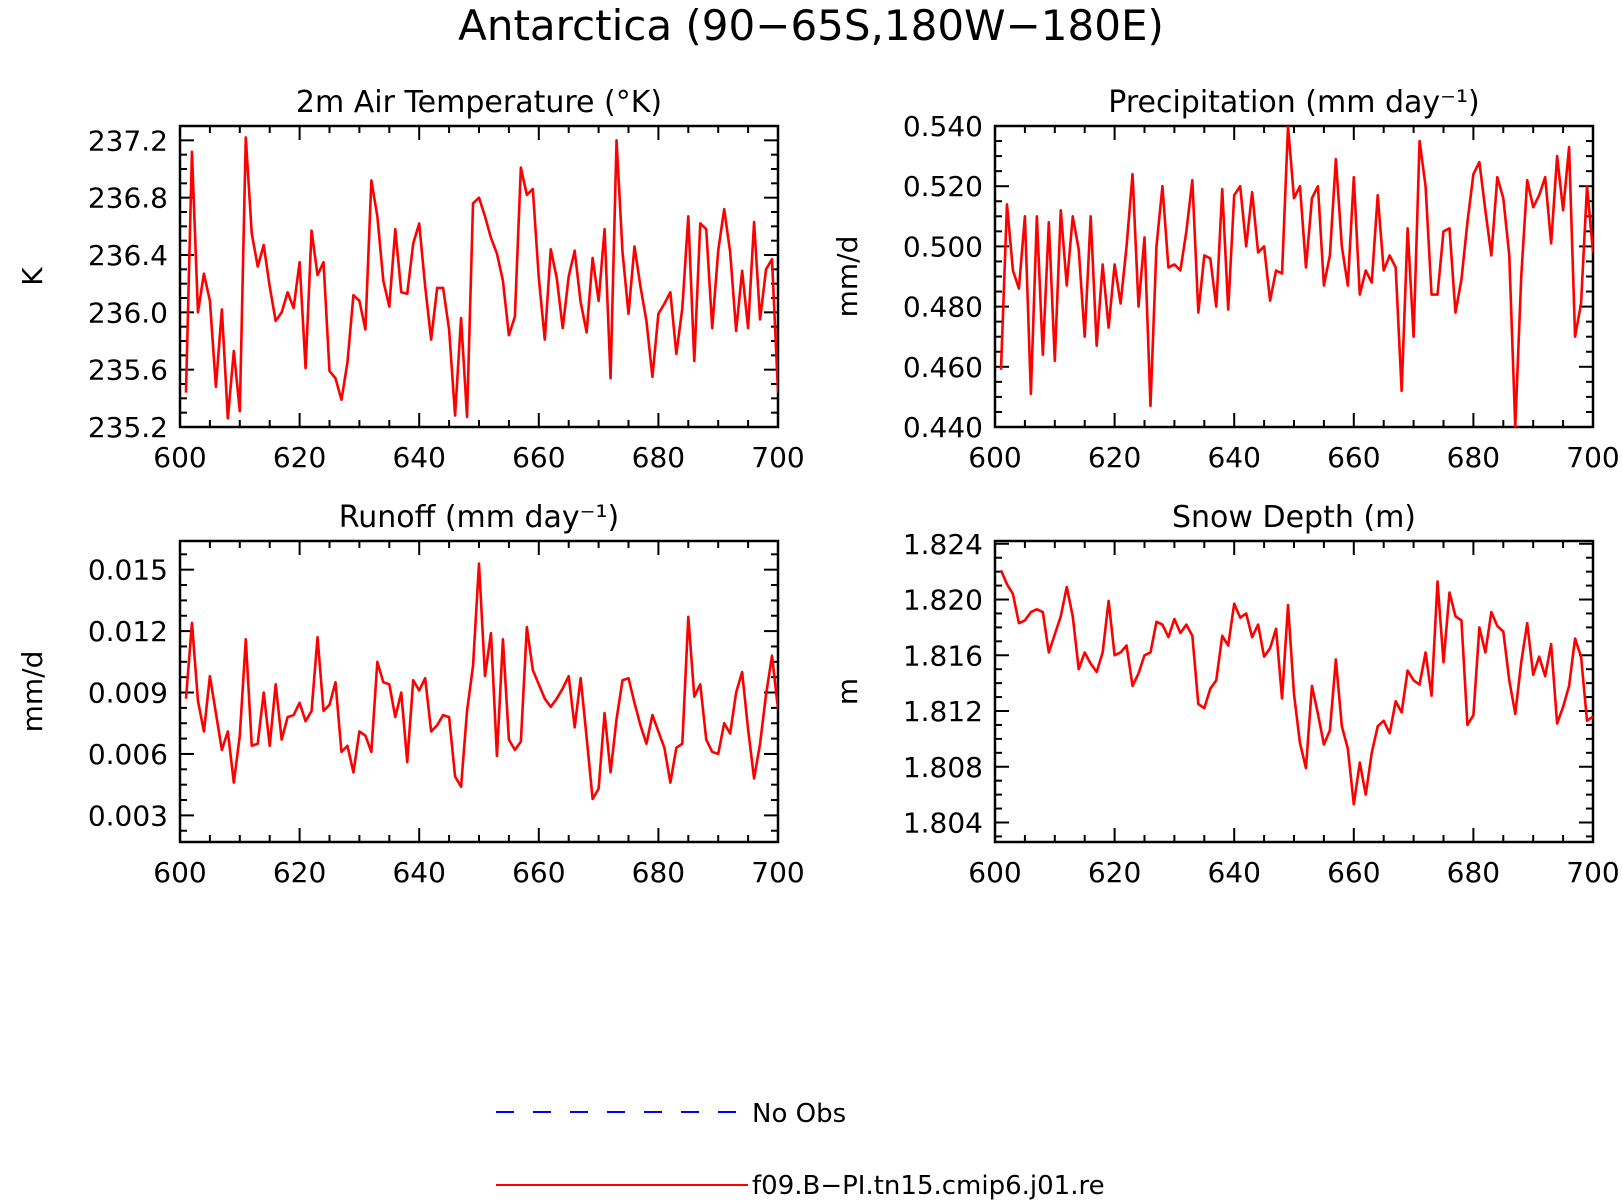 The height and width of the screenshot is (1201, 1623). What do you see at coordinates (128, 198) in the screenshot?
I see `y-tick-label: 236.8` at bounding box center [128, 198].